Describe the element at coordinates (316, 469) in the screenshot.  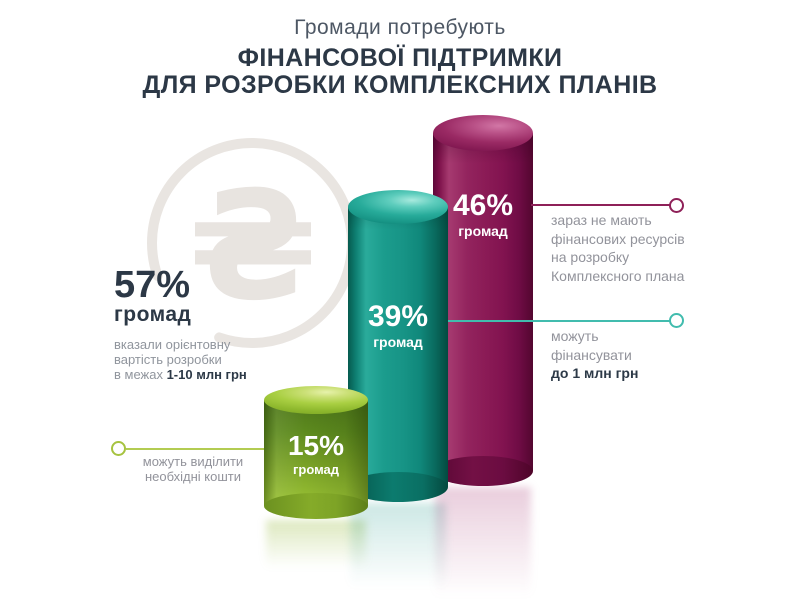
I see `bar-green-unit: громад` at that location.